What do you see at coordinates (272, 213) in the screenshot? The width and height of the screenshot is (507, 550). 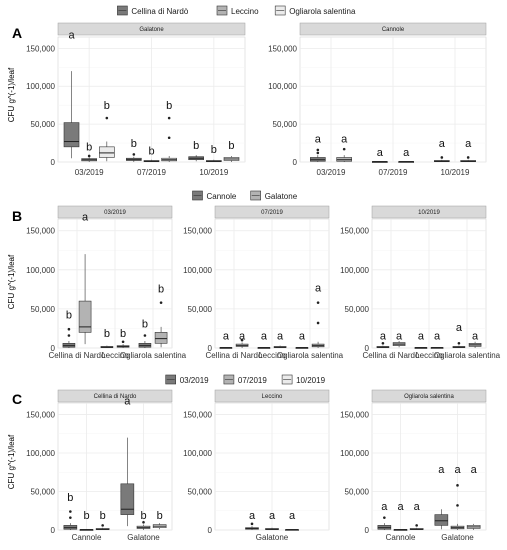 I see `facet-strip-label: 07/2019` at bounding box center [272, 213].